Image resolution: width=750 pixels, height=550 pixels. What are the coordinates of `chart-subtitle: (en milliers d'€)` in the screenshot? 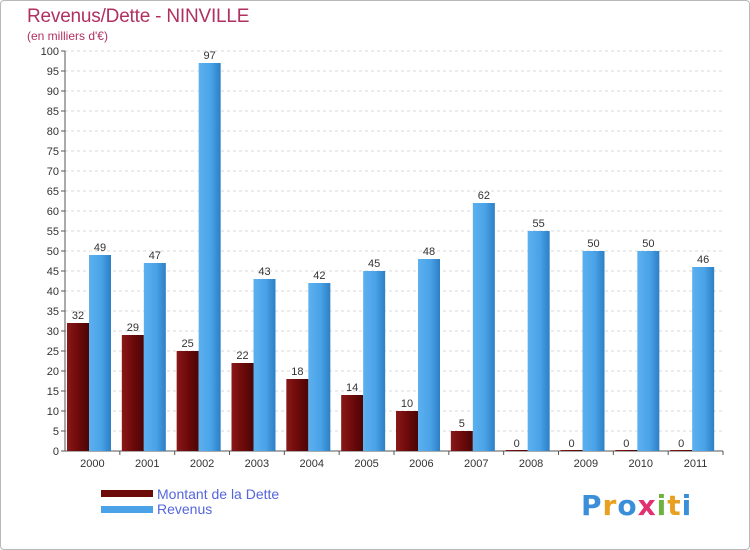 It's located at (67, 36).